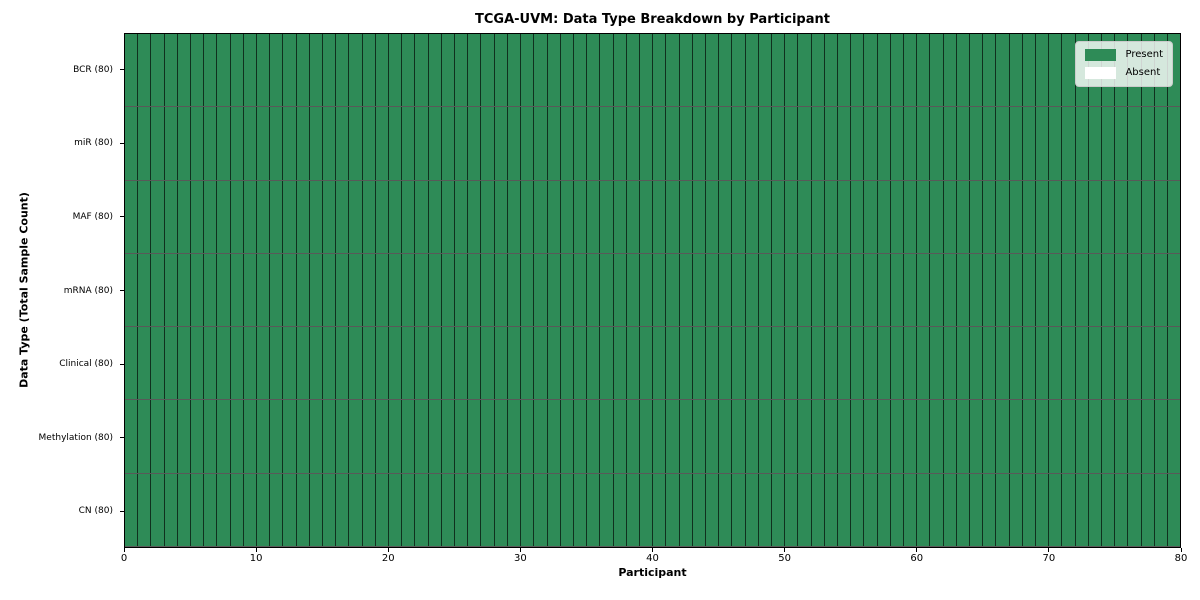  I want to click on legend-swatch, so click(1101, 55).